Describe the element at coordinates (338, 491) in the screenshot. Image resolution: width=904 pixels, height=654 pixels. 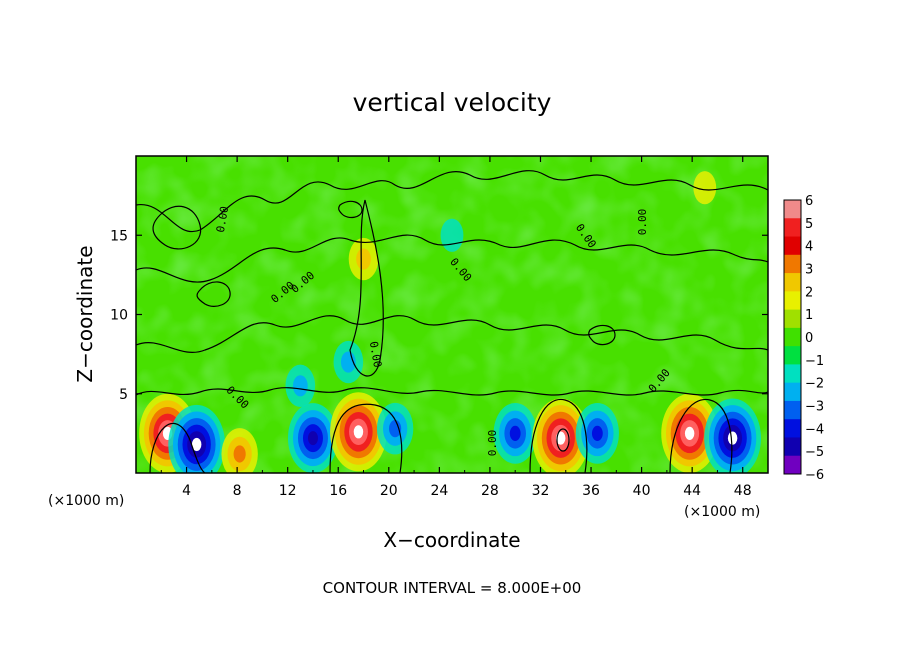
I see `x-tick-label: 16` at that location.